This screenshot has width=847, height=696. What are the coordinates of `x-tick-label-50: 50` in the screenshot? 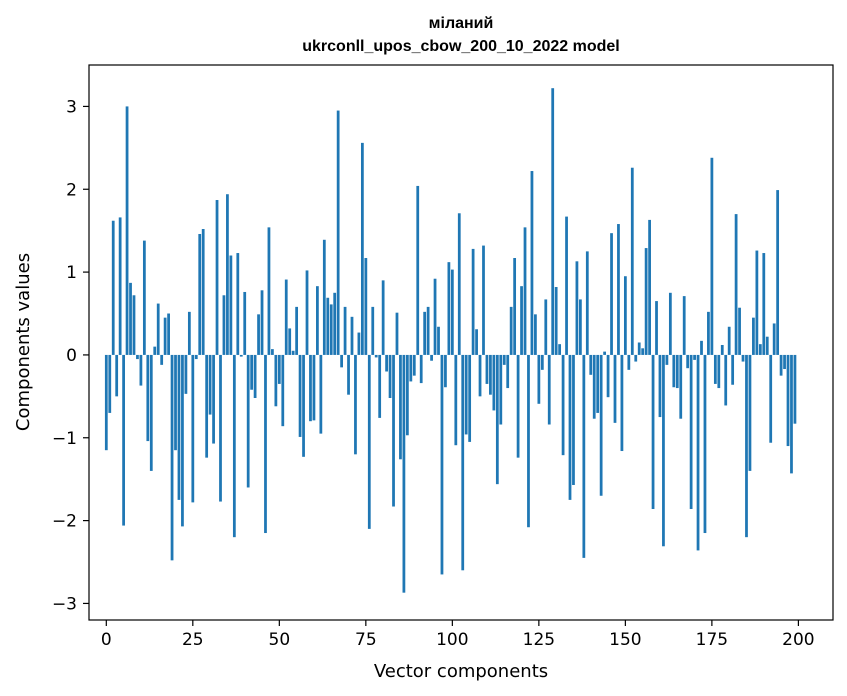 It's located at (280, 640).